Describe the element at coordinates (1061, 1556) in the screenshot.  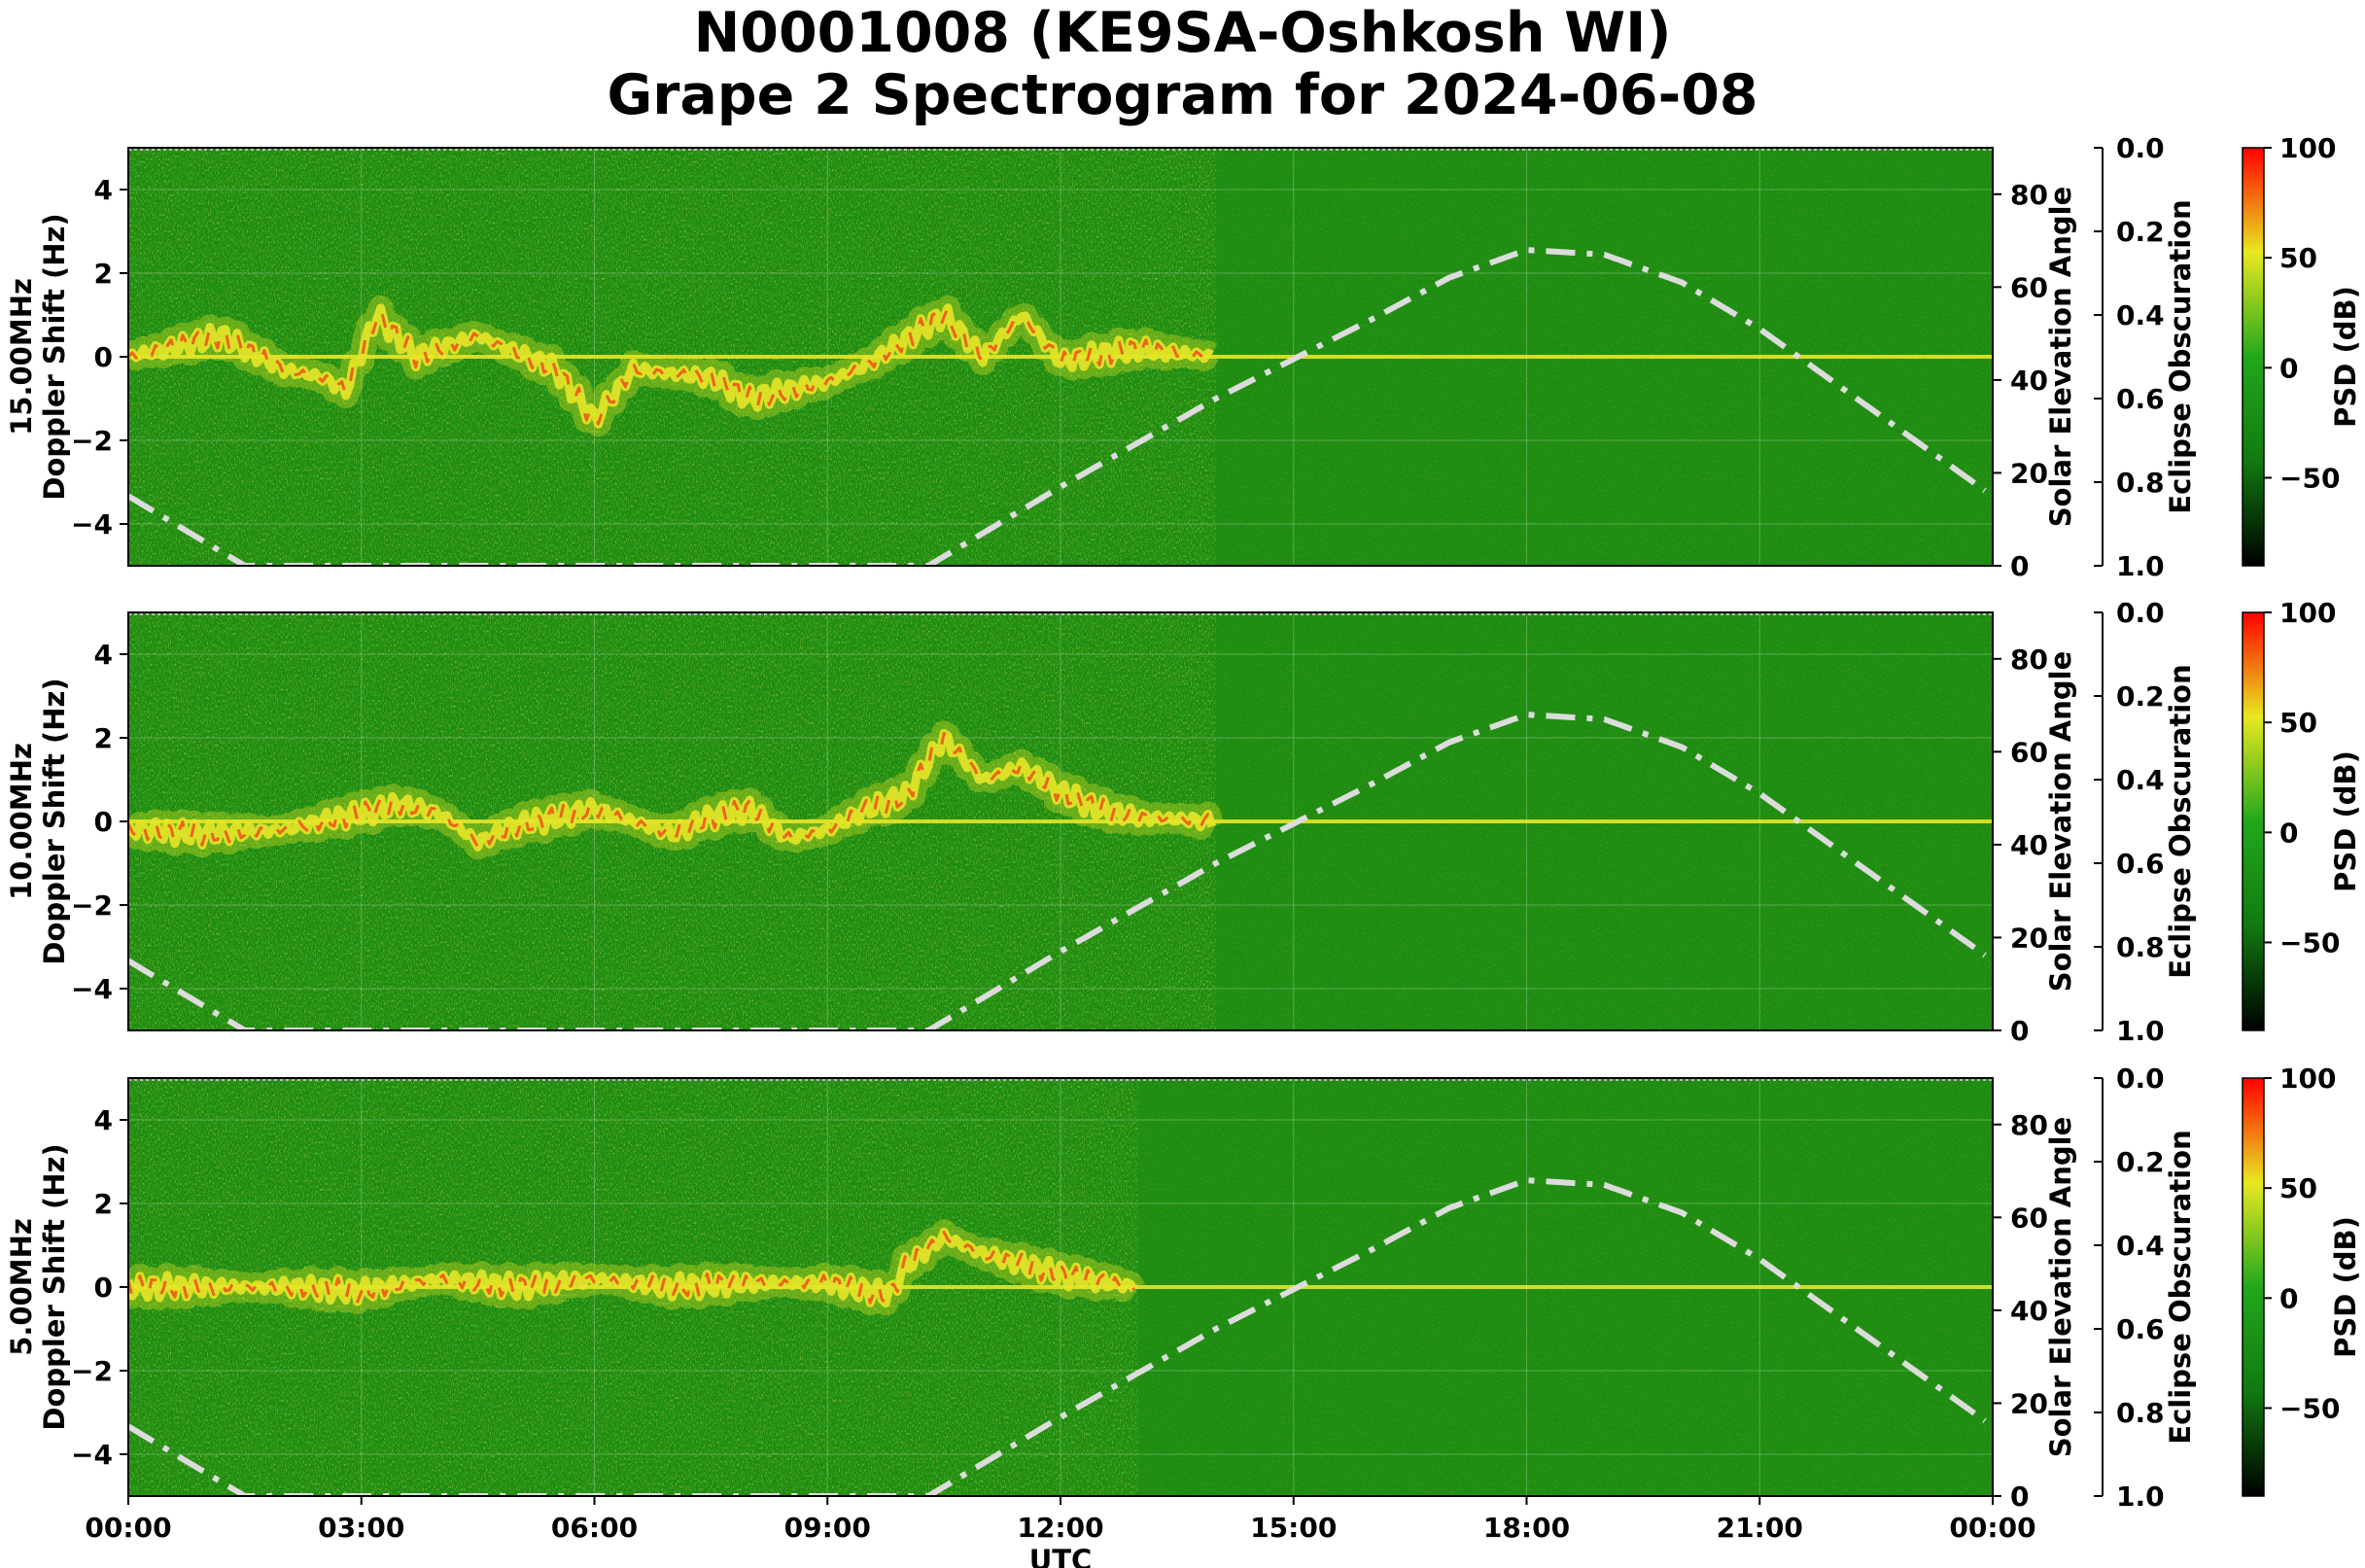
I see `x-axis-label: UTC` at that location.